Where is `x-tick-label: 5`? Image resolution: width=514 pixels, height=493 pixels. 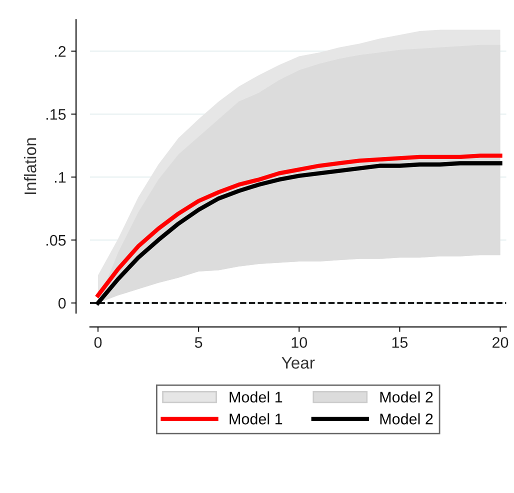 x-tick-label: 5 is located at coordinates (198, 342).